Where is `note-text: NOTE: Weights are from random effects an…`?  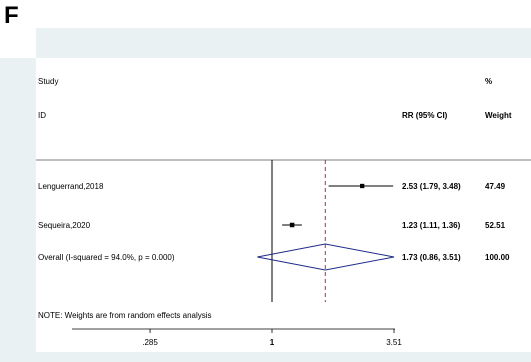
note-text: NOTE: Weights are from random effects an… is located at coordinates (125, 315).